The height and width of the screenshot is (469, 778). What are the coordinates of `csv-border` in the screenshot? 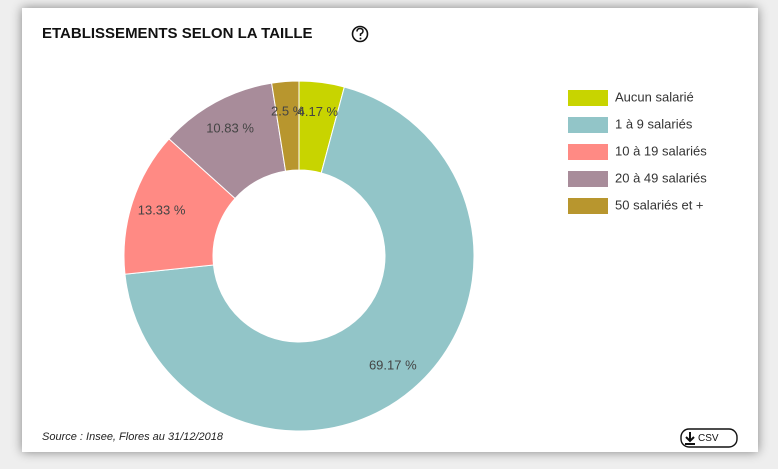 It's located at (709, 438).